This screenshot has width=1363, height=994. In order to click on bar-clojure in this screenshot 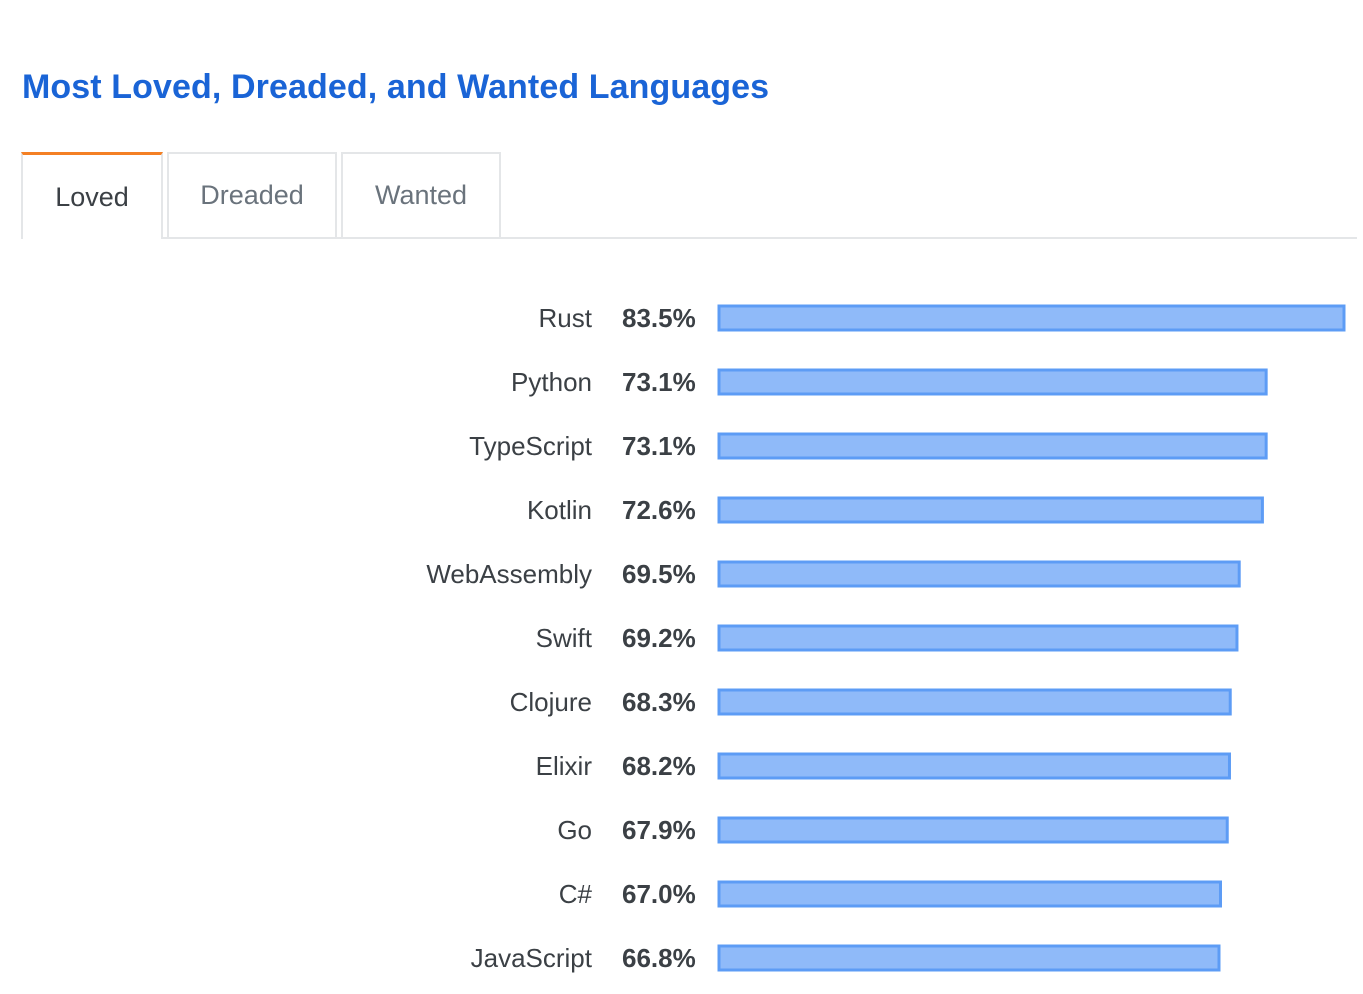, I will do `click(974, 702)`.